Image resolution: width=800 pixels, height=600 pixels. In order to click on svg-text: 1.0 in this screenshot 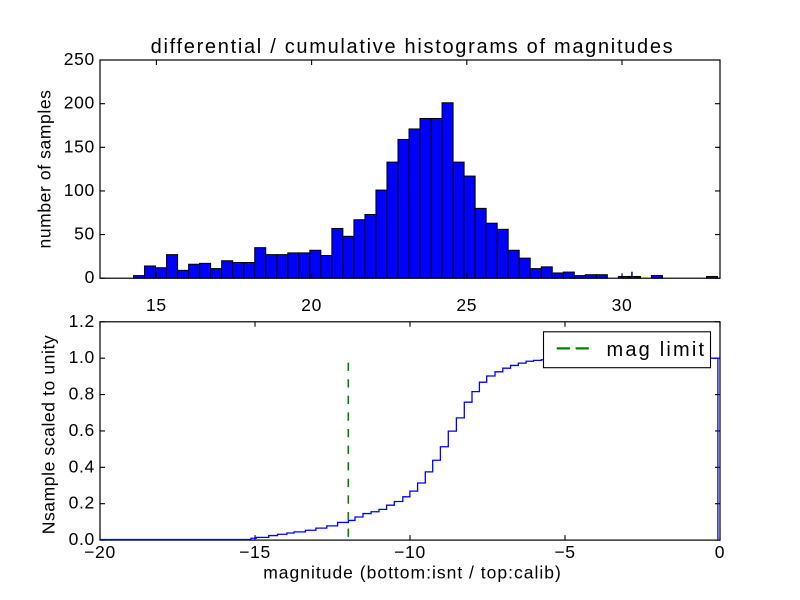, I will do `click(82, 357)`.